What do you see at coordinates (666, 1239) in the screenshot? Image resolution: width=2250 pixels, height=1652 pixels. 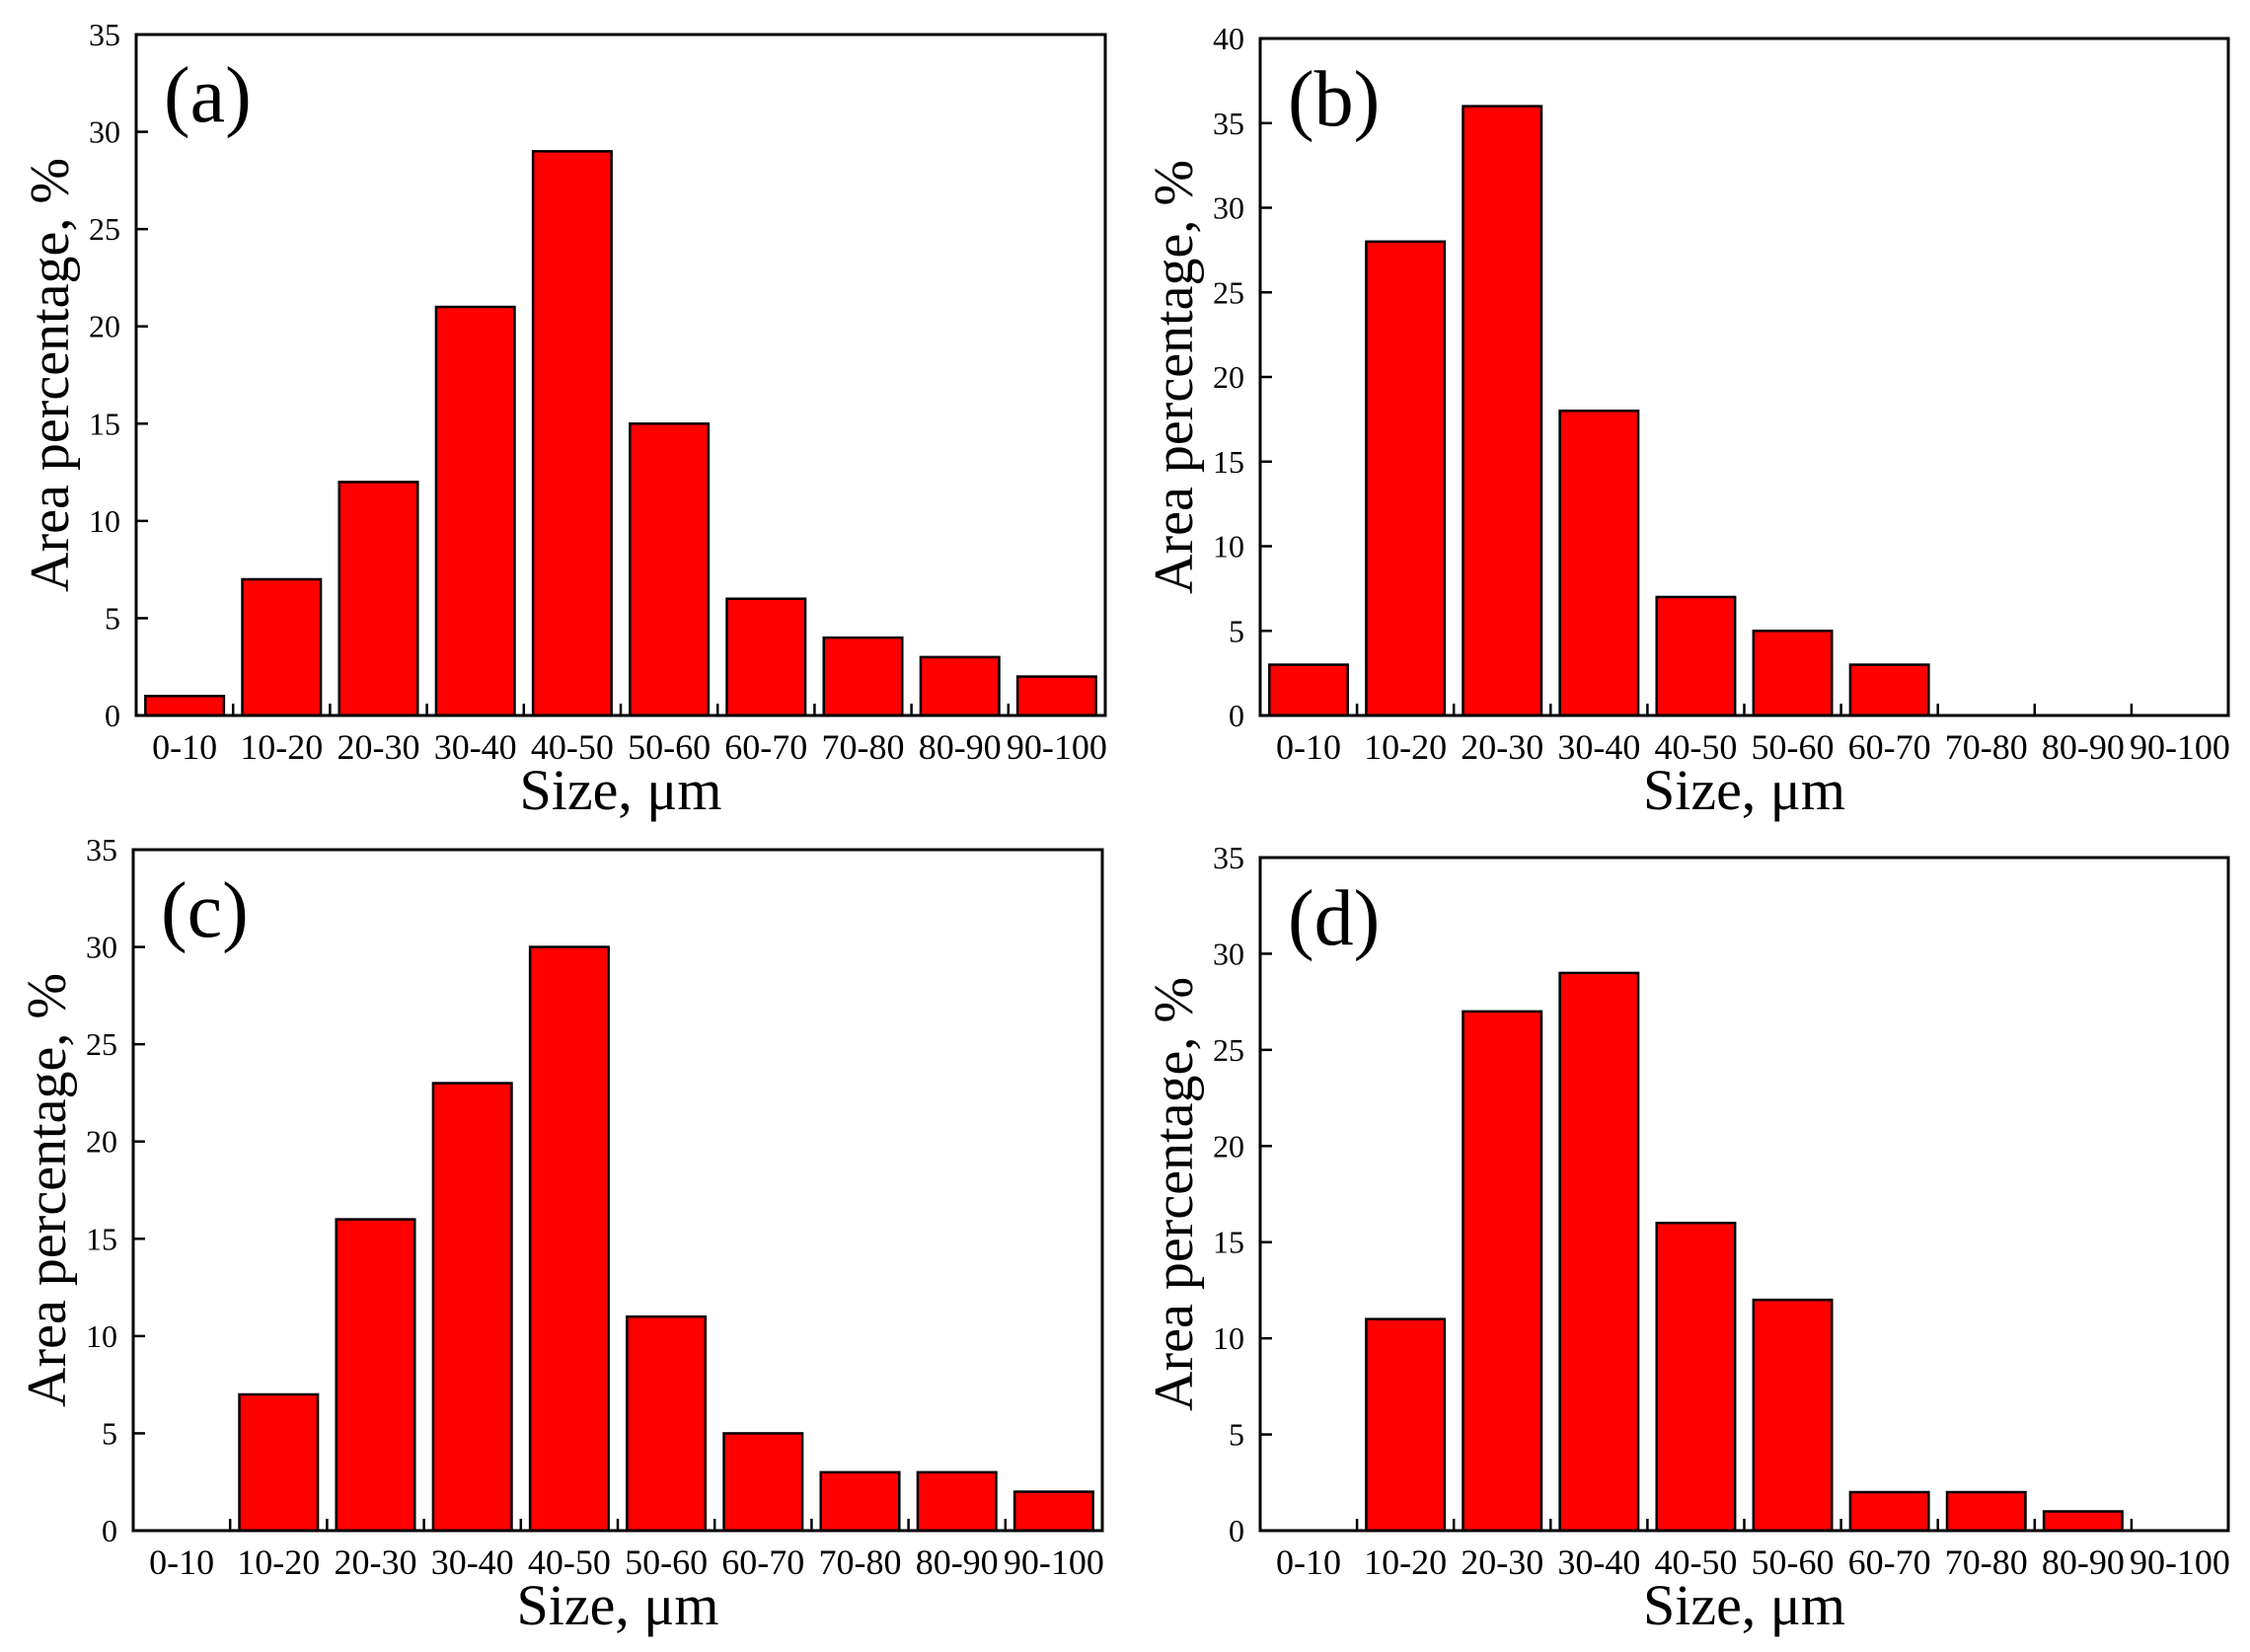 I see `bars-c` at bounding box center [666, 1239].